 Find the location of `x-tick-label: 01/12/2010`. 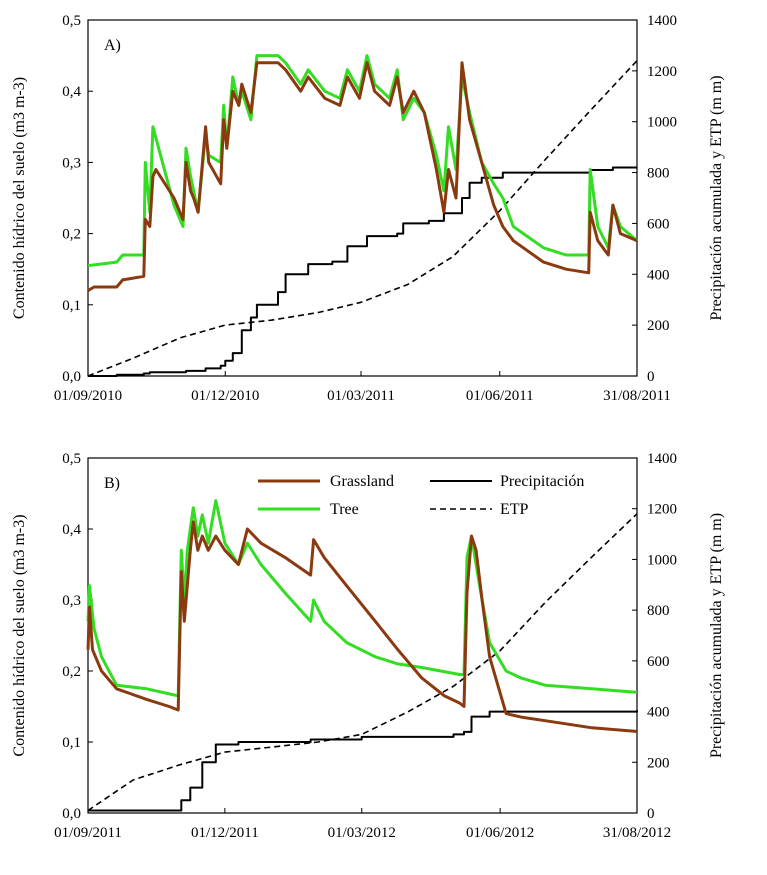

x-tick-label: 01/12/2010 is located at coordinates (225, 396).